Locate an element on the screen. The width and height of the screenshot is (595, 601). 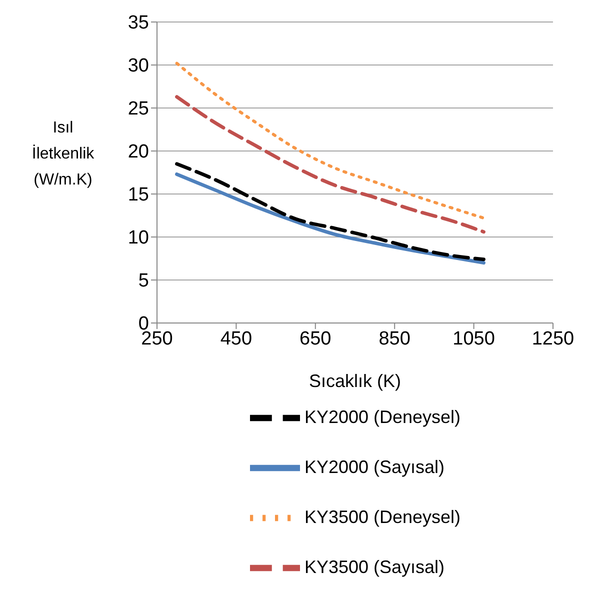
legend-label: KY3500 (Sayısal) is located at coordinates (374, 566).